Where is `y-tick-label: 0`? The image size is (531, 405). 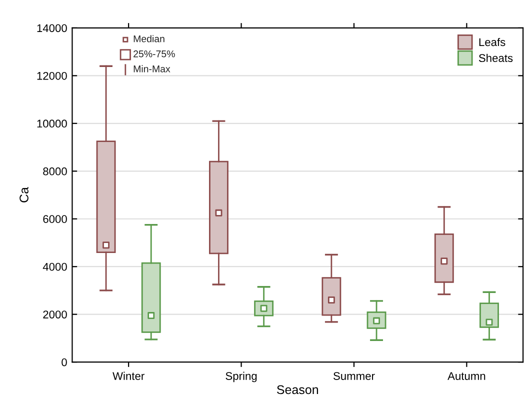 y-tick-label: 0 is located at coordinates (64, 362).